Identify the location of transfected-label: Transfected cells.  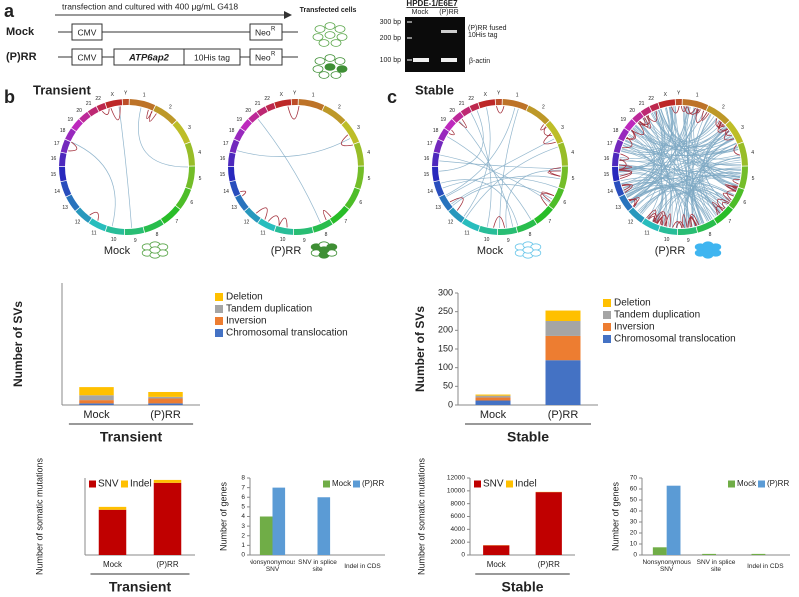
(328, 11).